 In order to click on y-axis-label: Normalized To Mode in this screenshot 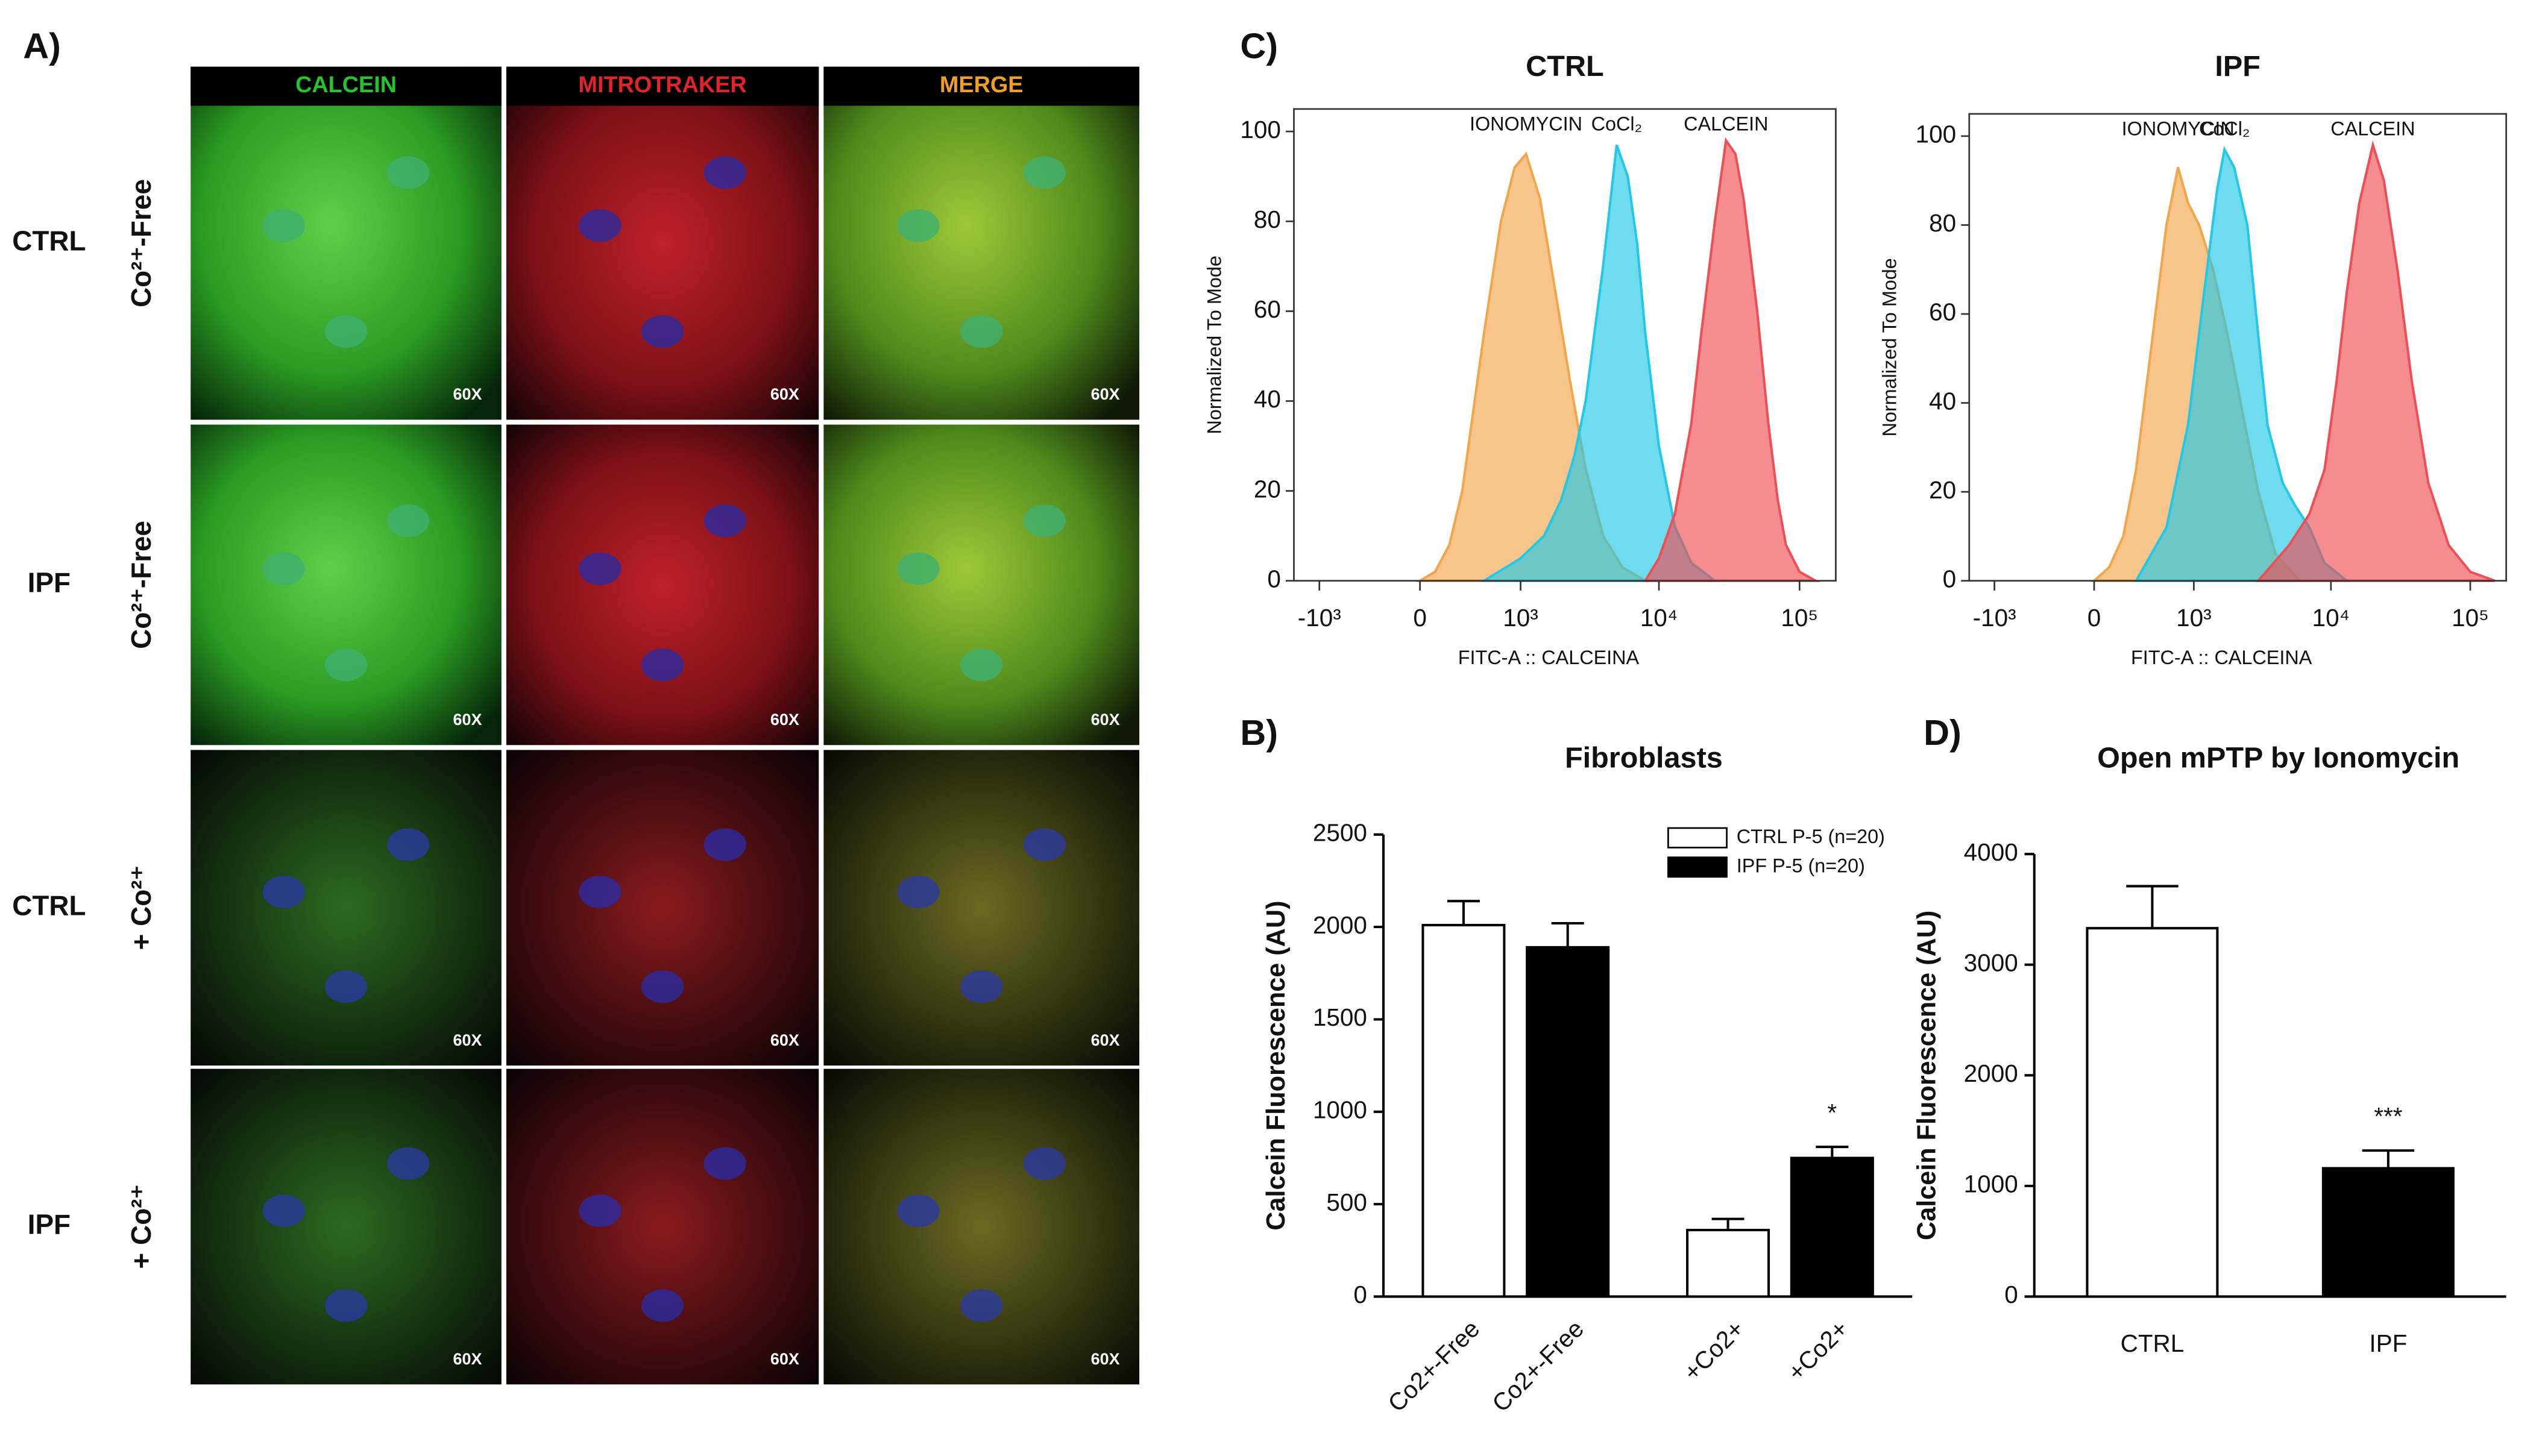, I will do `click(1890, 347)`.